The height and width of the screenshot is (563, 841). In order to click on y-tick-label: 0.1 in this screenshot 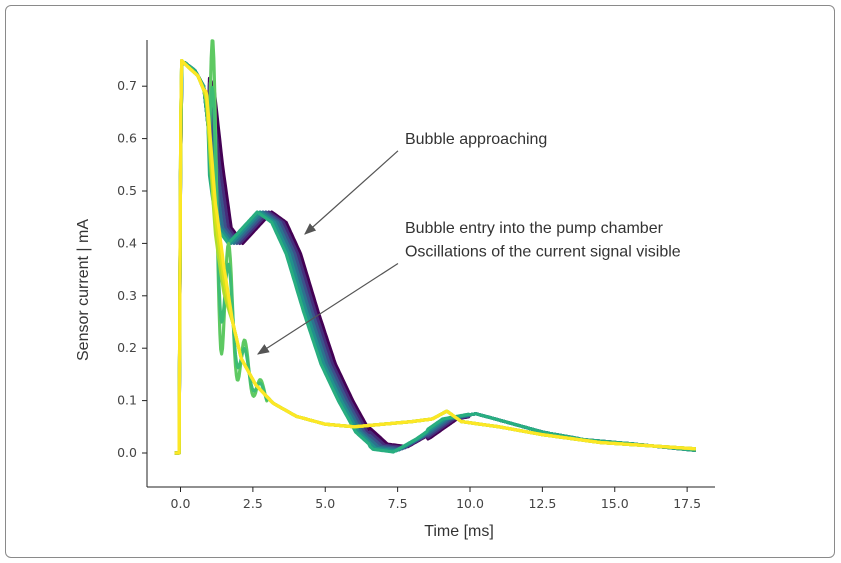, I will do `click(127, 400)`.